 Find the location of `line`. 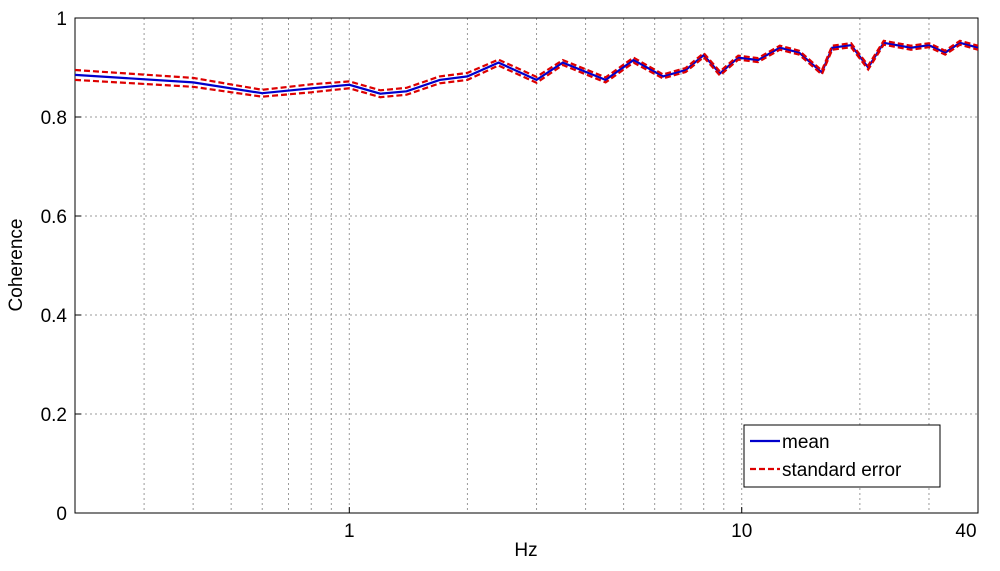

line is located at coordinates (526, 65).